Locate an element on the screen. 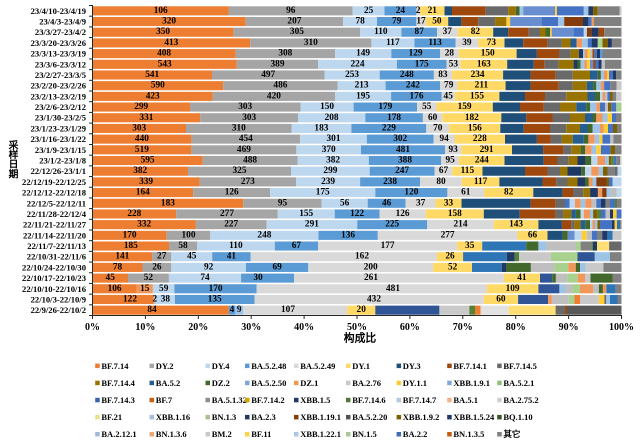  svg-text: 构成比 is located at coordinates (360, 338).